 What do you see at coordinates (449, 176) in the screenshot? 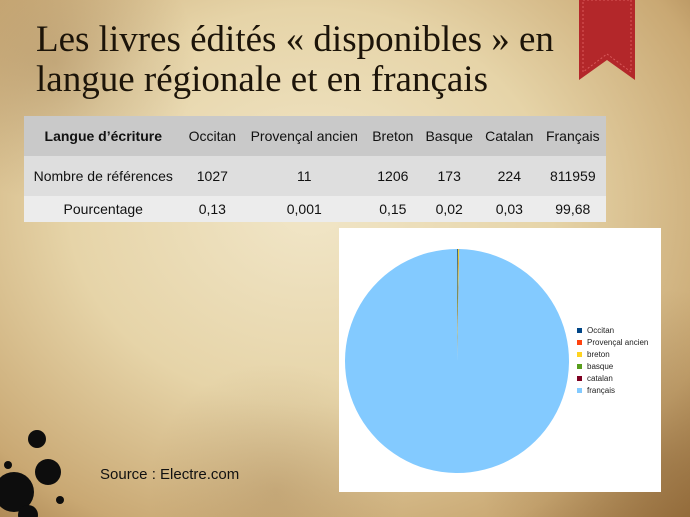
I see `table-cell: 173` at bounding box center [449, 176].